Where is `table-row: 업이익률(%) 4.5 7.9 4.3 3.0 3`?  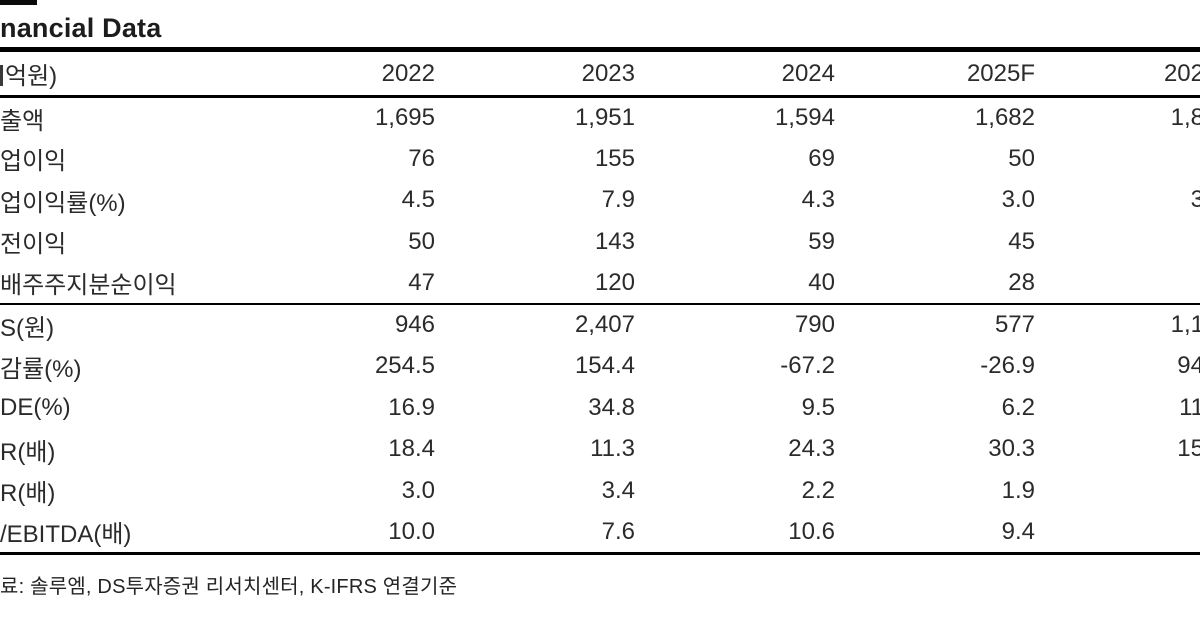
table-row: 업이익률(%) 4.5 7.9 4.3 3.0 3 is located at coordinates (600, 201).